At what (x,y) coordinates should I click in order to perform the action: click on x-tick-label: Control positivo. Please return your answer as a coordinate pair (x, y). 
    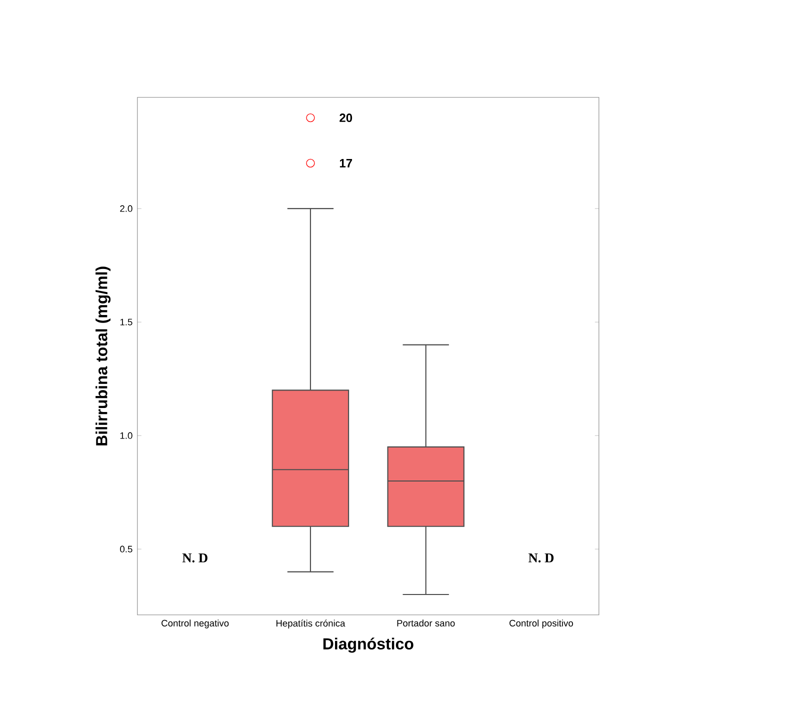
    Looking at the image, I should click on (541, 624).